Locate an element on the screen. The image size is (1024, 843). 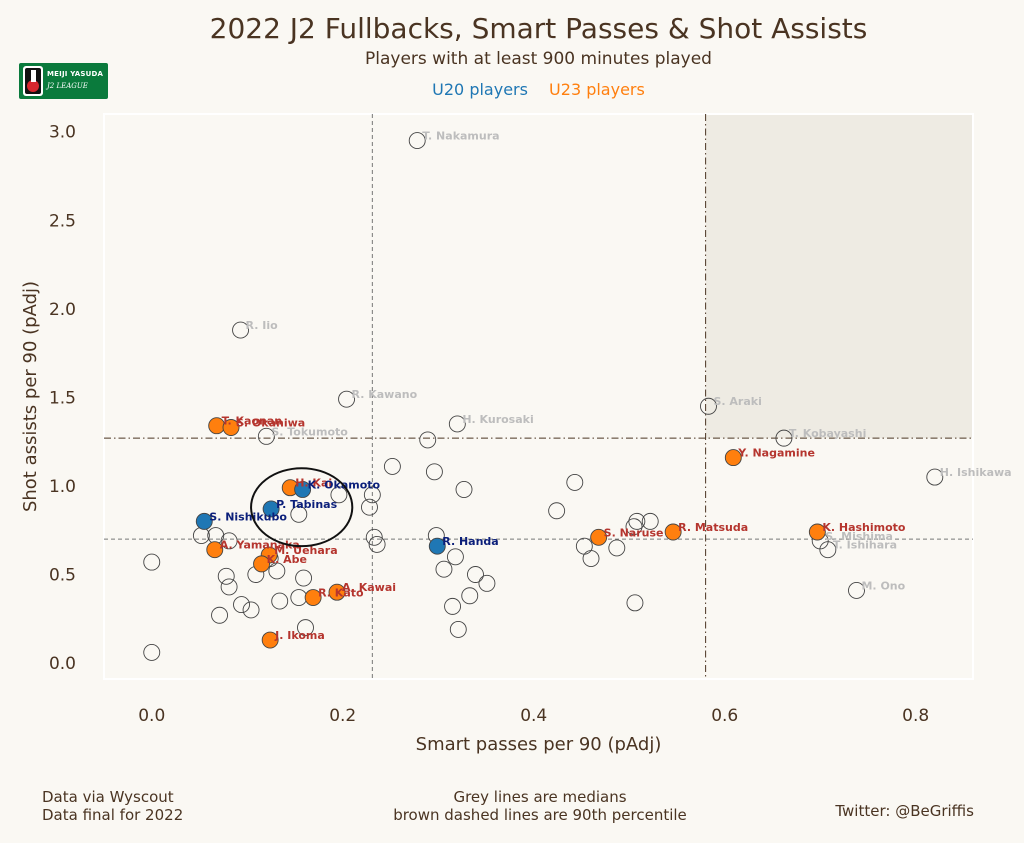
data-label: S. Naruse is located at coordinates (634, 532).